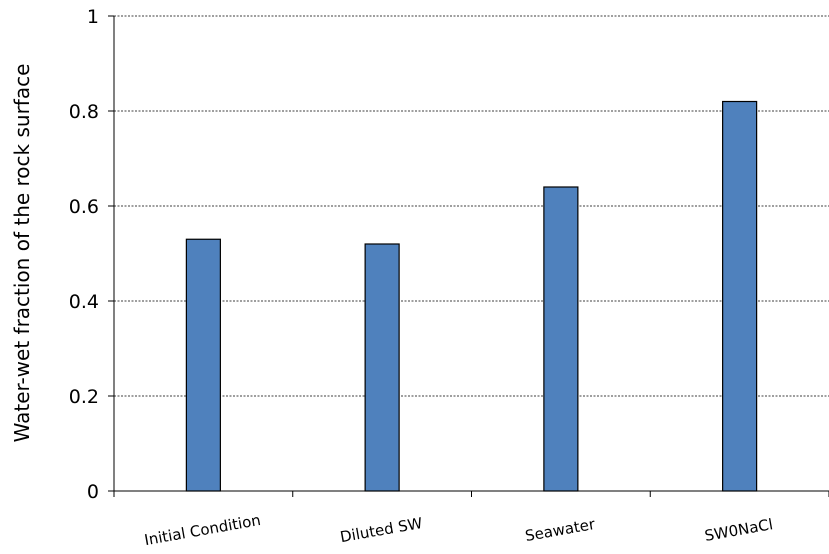 Image resolution: width=829 pixels, height=554 pixels. What do you see at coordinates (84, 207) in the screenshot?
I see `y-tick-label: 0.6` at bounding box center [84, 207].